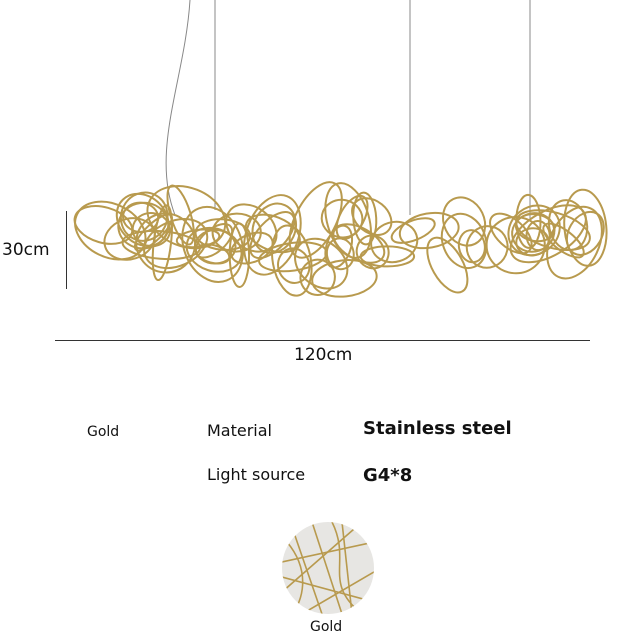  Describe the element at coordinates (256, 474) in the screenshot. I see `light-source-label: Light source` at that location.